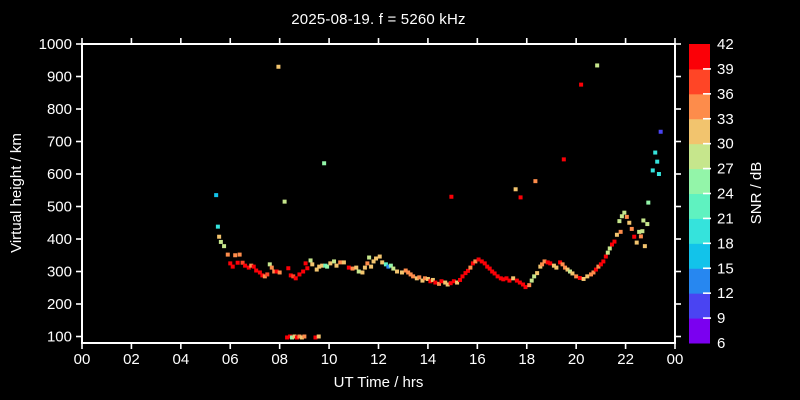 The width and height of the screenshot is (800, 400). I want to click on x-tick-label: 14, so click(428, 359).